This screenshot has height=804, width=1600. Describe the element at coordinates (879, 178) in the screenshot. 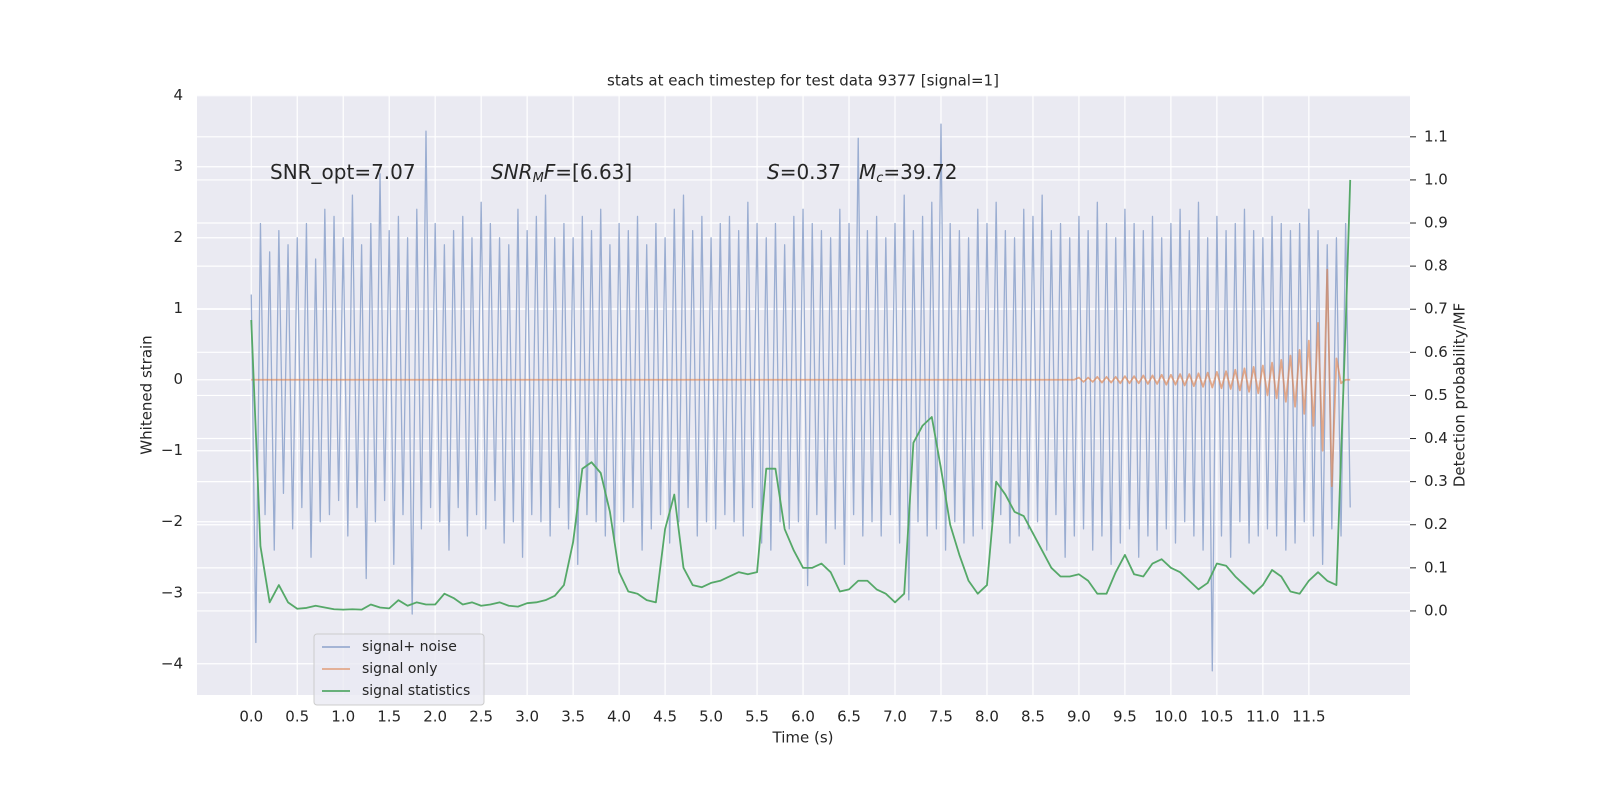

I see `annotation-part: c` at that location.